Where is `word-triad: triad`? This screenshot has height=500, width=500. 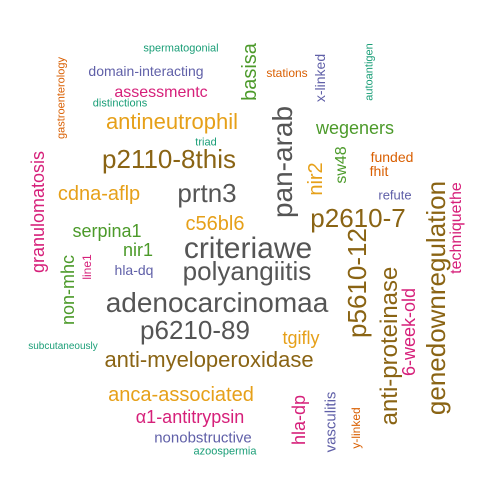
word-triad: triad is located at coordinates (206, 142).